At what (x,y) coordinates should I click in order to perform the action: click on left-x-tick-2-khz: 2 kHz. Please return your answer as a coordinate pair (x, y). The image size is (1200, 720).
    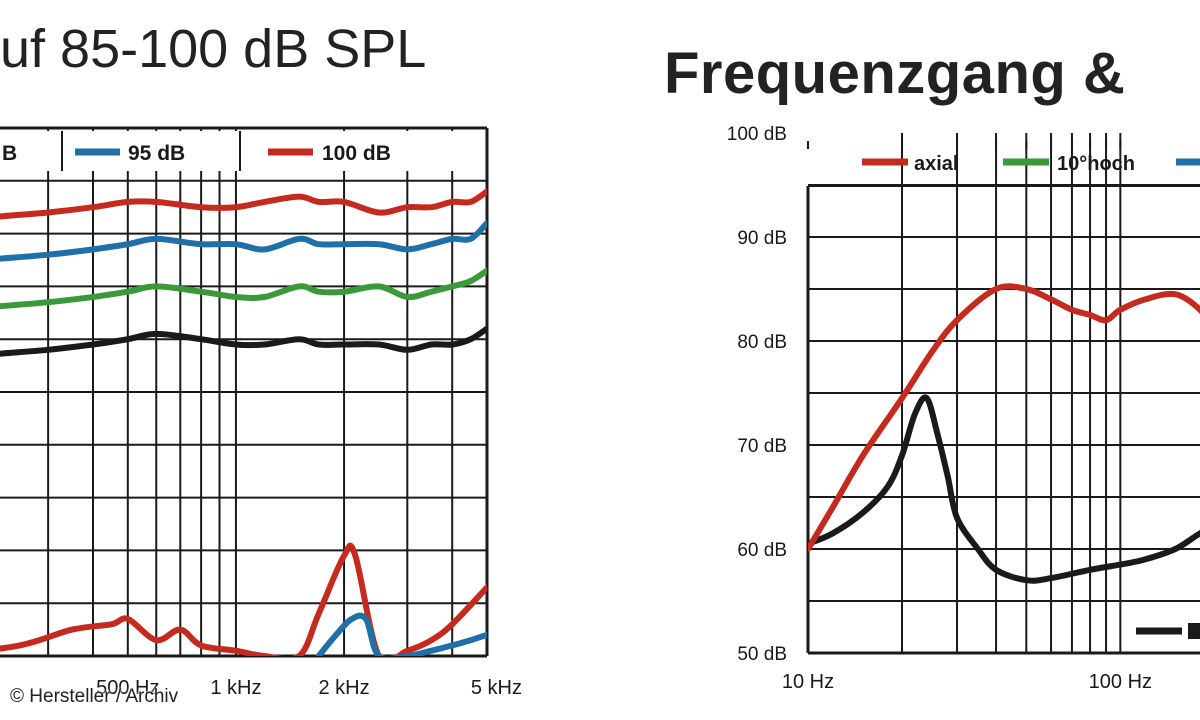
    Looking at the image, I should click on (344, 688).